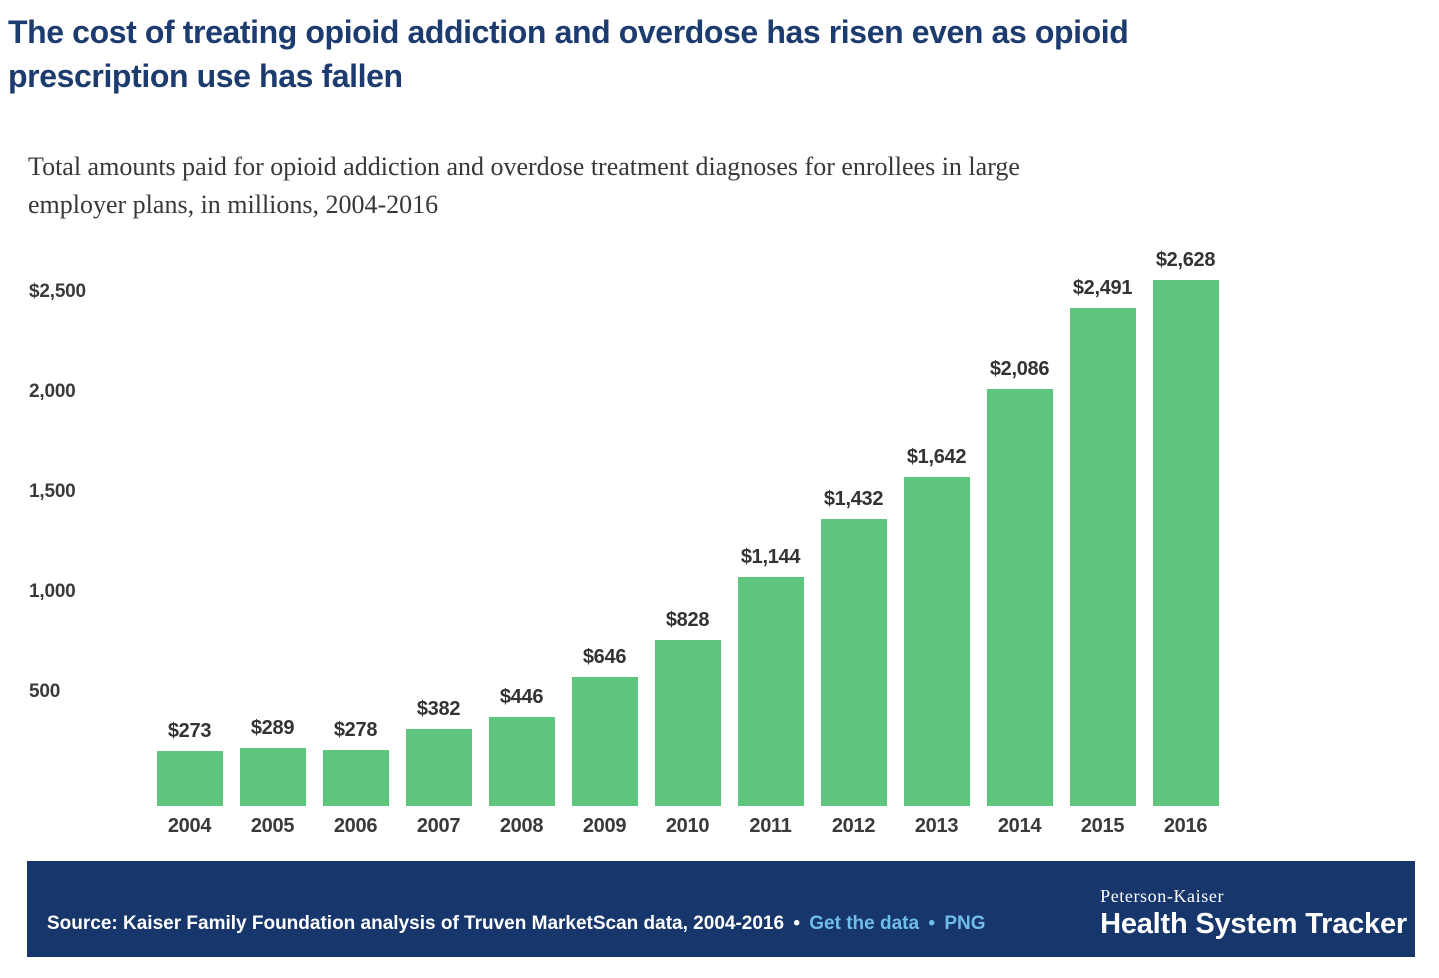 Image resolution: width=1439 pixels, height=978 pixels. I want to click on bar-column: $1,432, so click(853, 647).